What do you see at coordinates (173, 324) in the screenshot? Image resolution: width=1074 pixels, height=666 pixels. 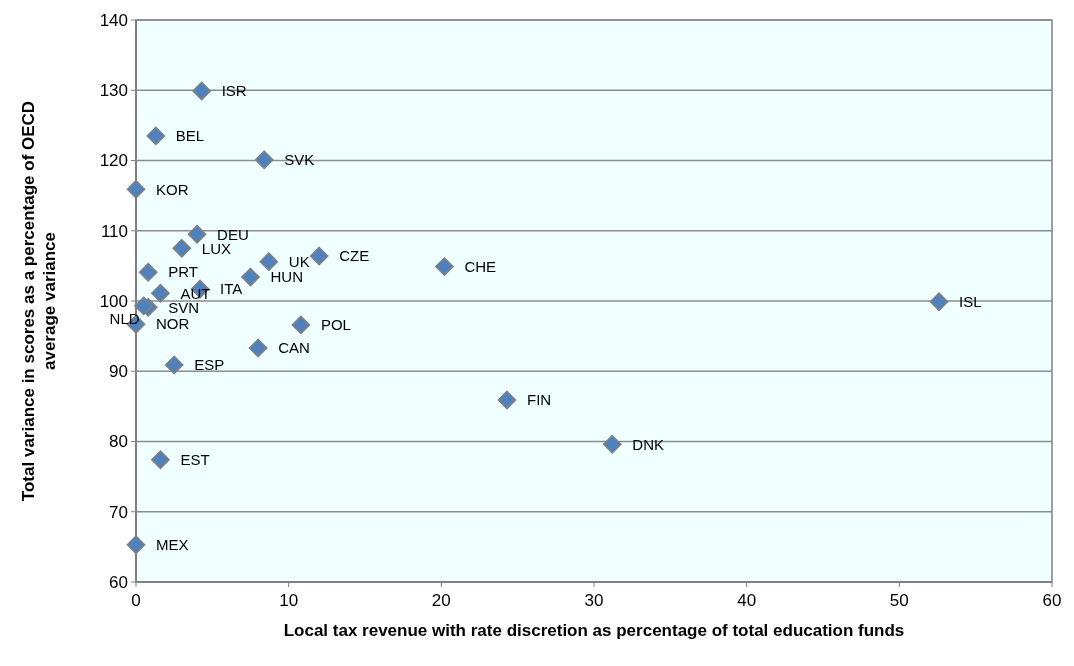 I see `annotation: NOR` at bounding box center [173, 324].